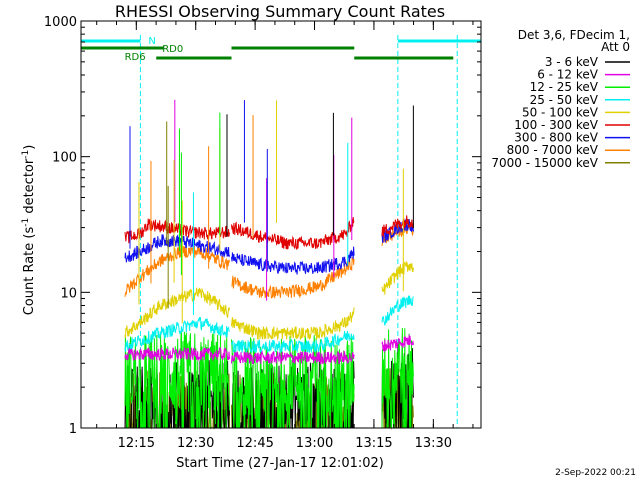 Image resolution: width=640 pixels, height=480 pixels. I want to click on y-axis-label-mid: detector, so click(29, 188).